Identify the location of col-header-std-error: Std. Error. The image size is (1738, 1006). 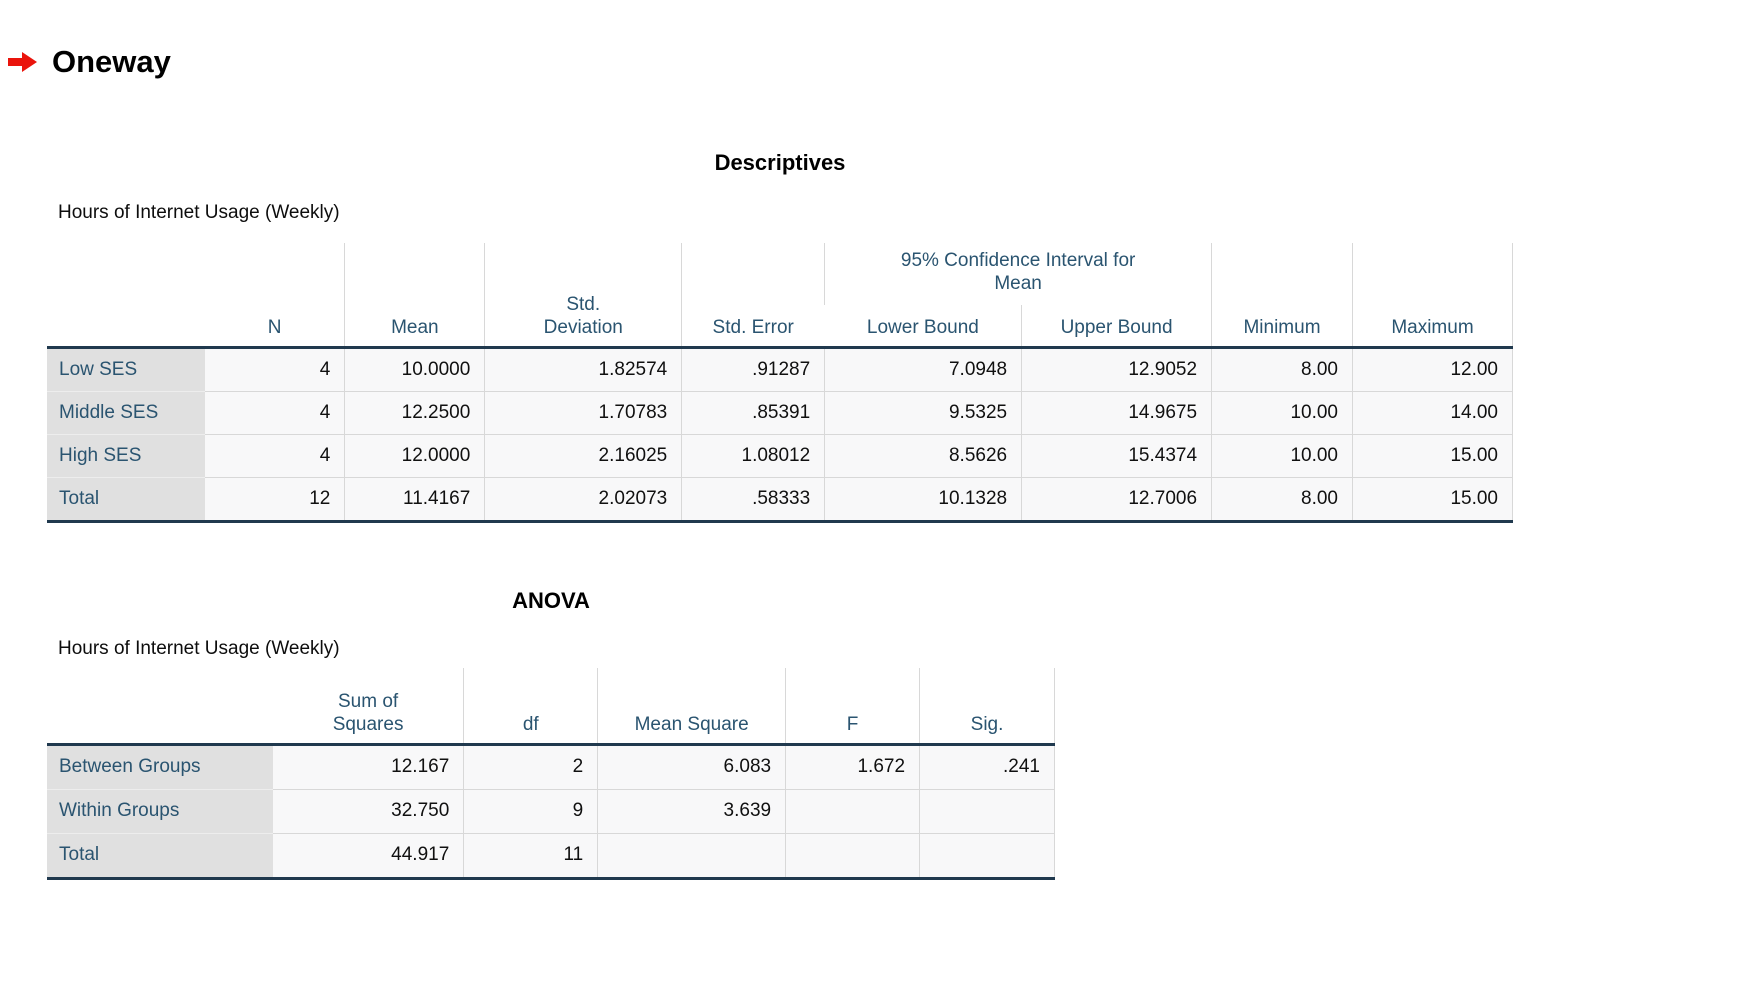
(753, 295).